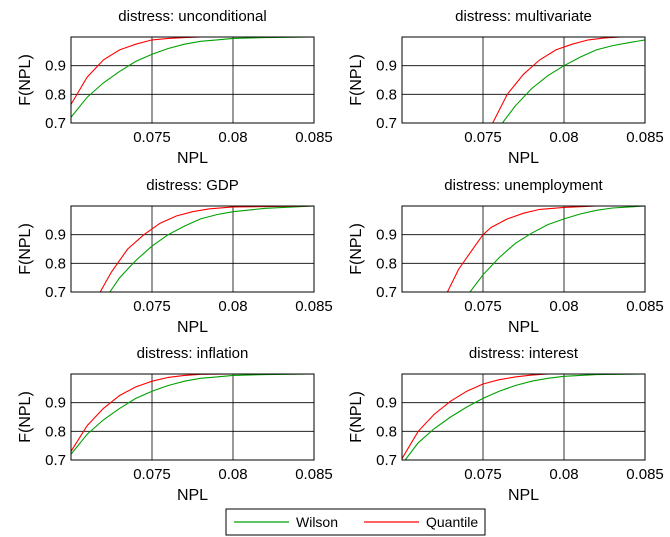  I want to click on subplot-title: distress: interest, so click(524, 353).